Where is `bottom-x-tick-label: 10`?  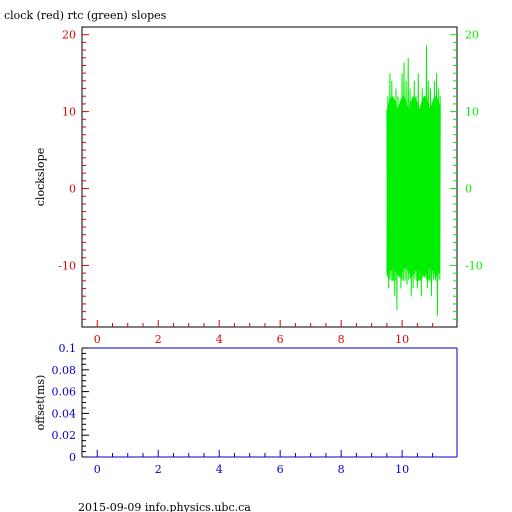
bottom-x-tick-label: 10 is located at coordinates (402, 469).